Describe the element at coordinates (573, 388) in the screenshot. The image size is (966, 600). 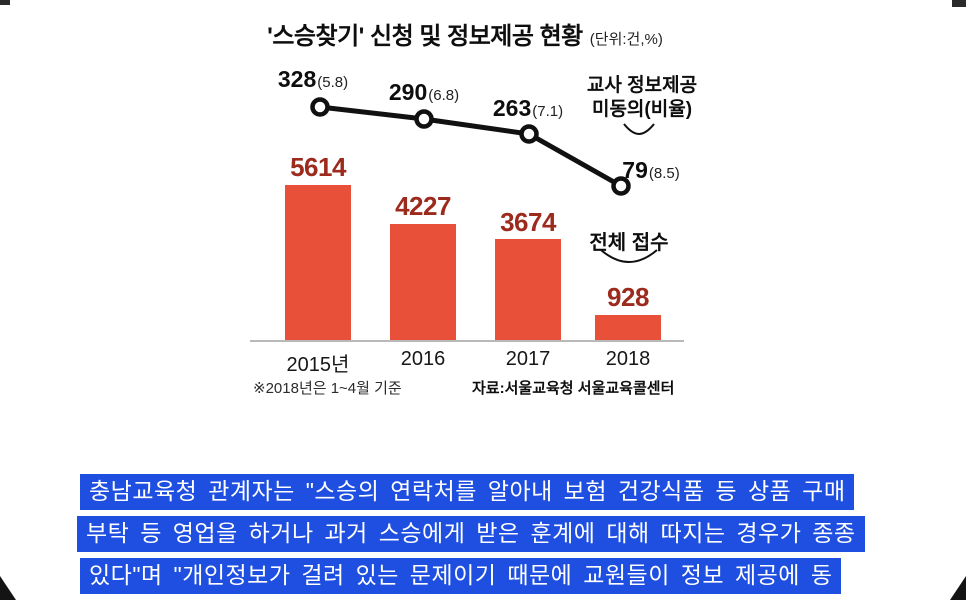
I see `chart-source: 자료:서울교육청 서울교육콜센터` at that location.